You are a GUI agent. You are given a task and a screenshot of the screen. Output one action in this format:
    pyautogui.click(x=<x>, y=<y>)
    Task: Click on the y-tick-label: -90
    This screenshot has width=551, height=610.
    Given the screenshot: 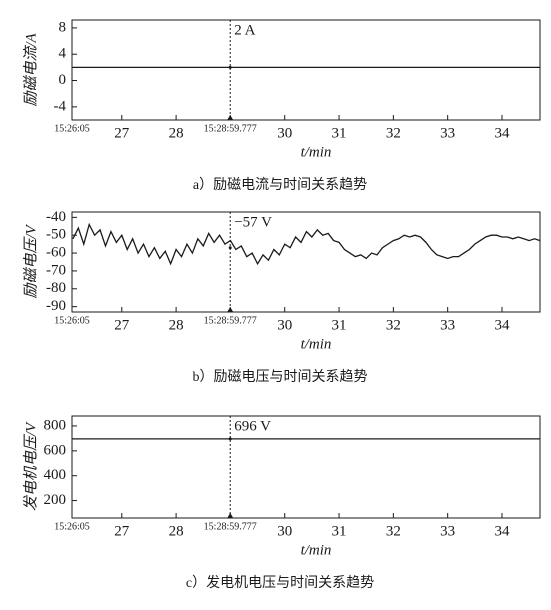 What is the action you would take?
    pyautogui.click(x=56, y=306)
    